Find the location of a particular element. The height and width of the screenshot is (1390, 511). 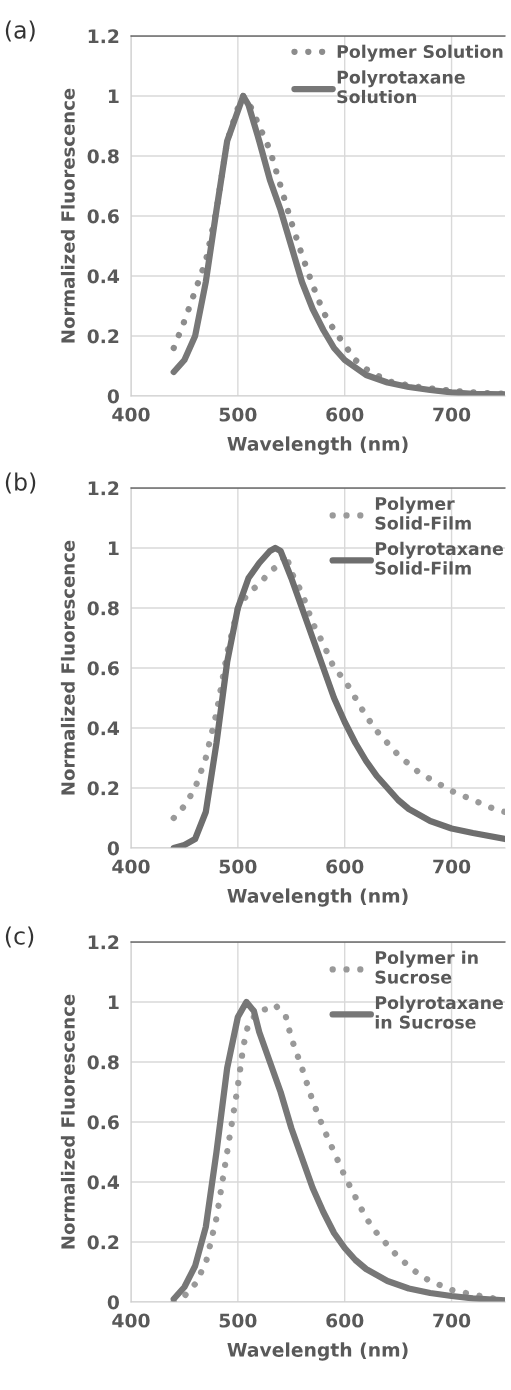

legend-label: Polyrotaxane in Sucrose is located at coordinates (439, 1012).